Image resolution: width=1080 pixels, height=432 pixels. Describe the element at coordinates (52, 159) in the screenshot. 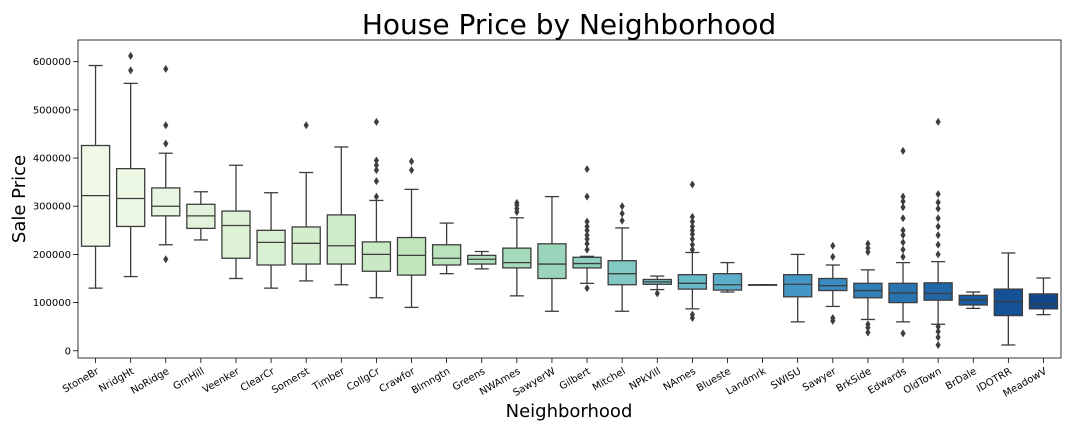

I see `y-tick-label: 400000` at that location.